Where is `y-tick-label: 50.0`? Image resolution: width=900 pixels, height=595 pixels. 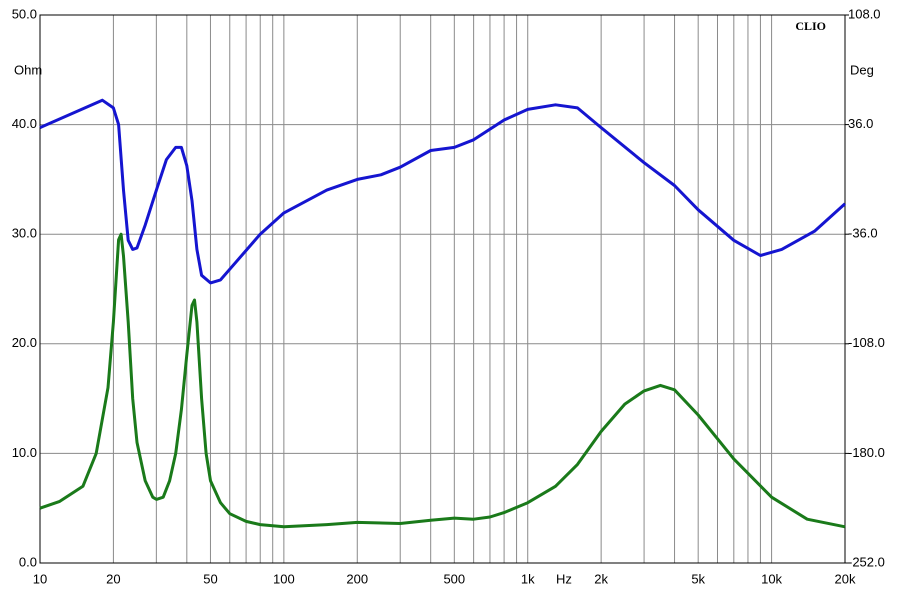 y-tick-label: 50.0 is located at coordinates (24, 13).